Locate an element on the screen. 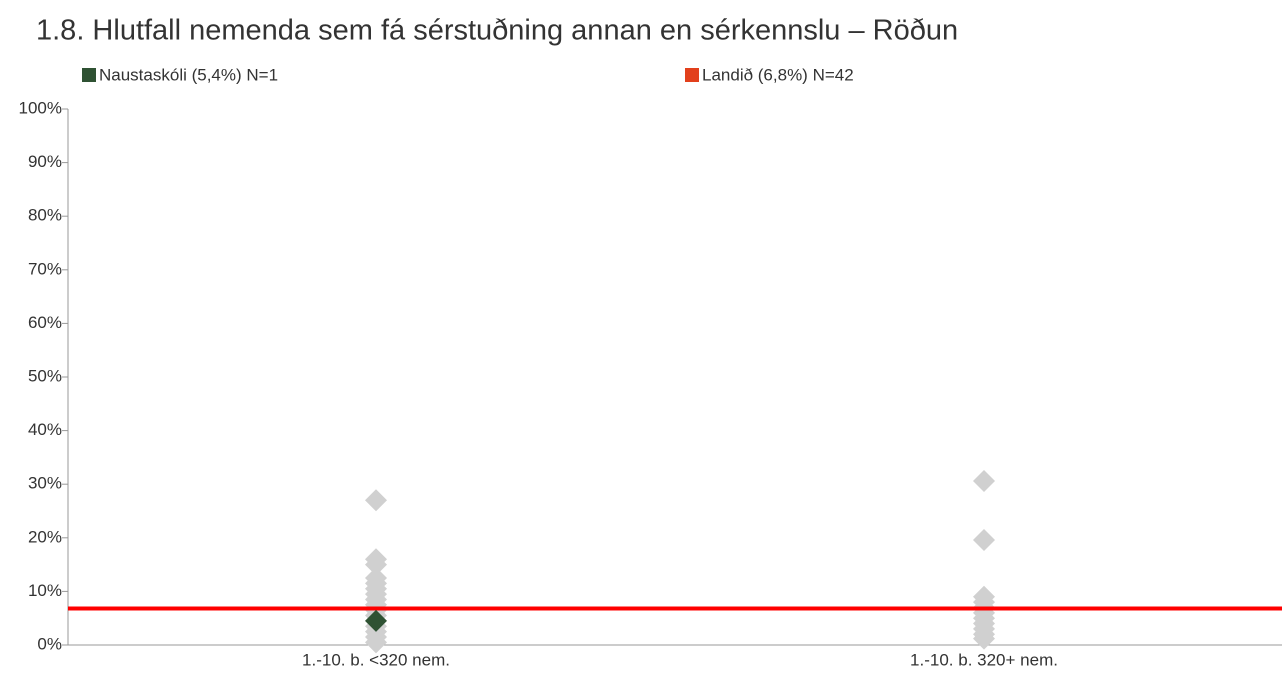 Image resolution: width=1282 pixels, height=676 pixels. y-tick-label: 20% is located at coordinates (45, 536).